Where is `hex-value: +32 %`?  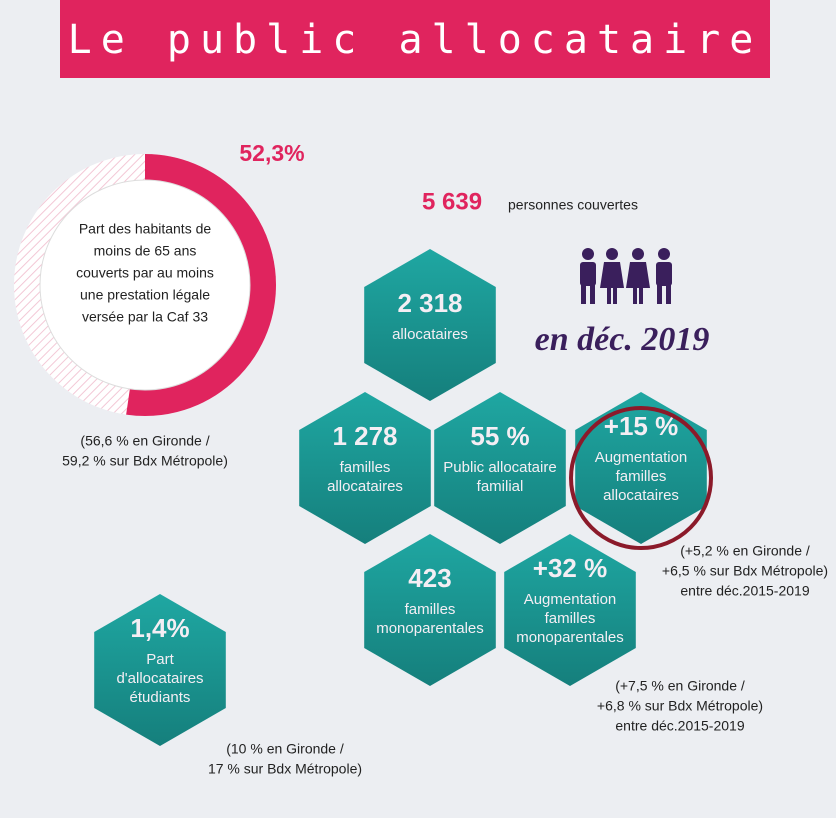
hex-value: +32 % is located at coordinates (570, 568).